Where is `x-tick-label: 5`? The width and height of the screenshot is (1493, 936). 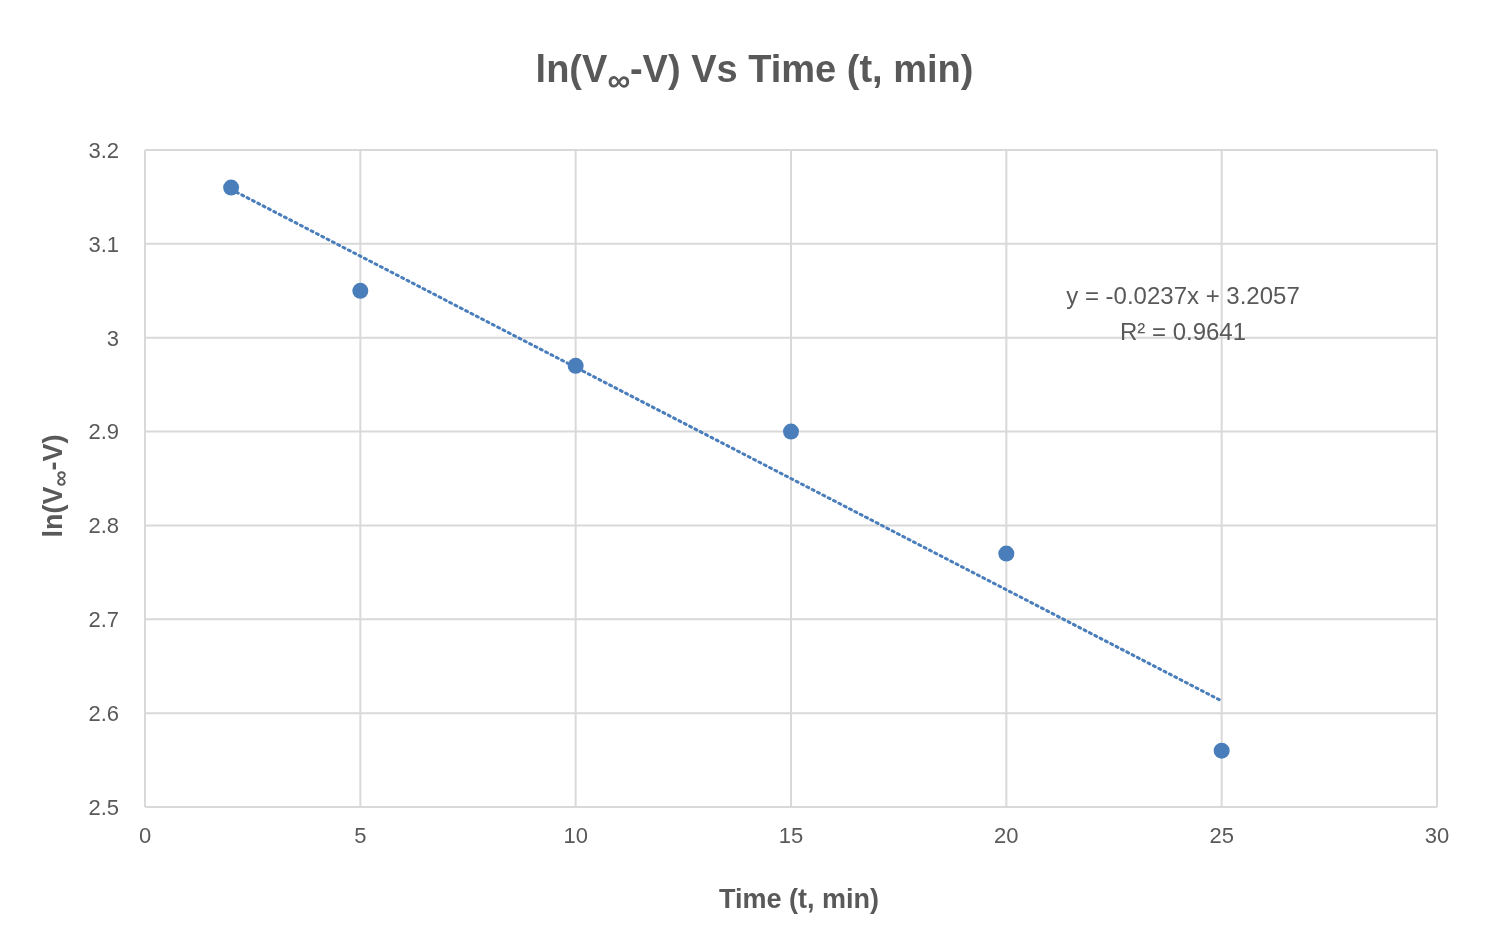 x-tick-label: 5 is located at coordinates (360, 835).